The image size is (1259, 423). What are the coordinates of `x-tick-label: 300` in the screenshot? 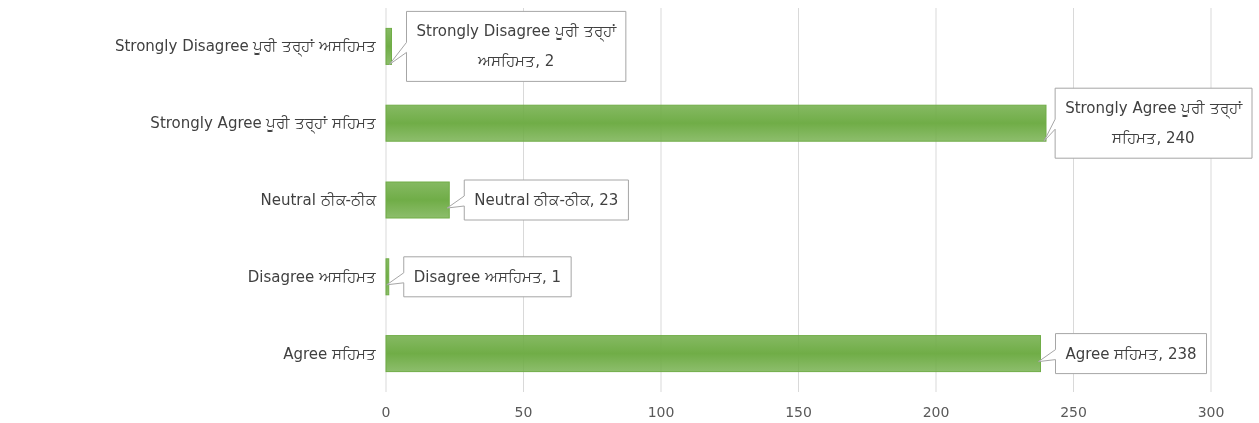 It's located at (1211, 412).